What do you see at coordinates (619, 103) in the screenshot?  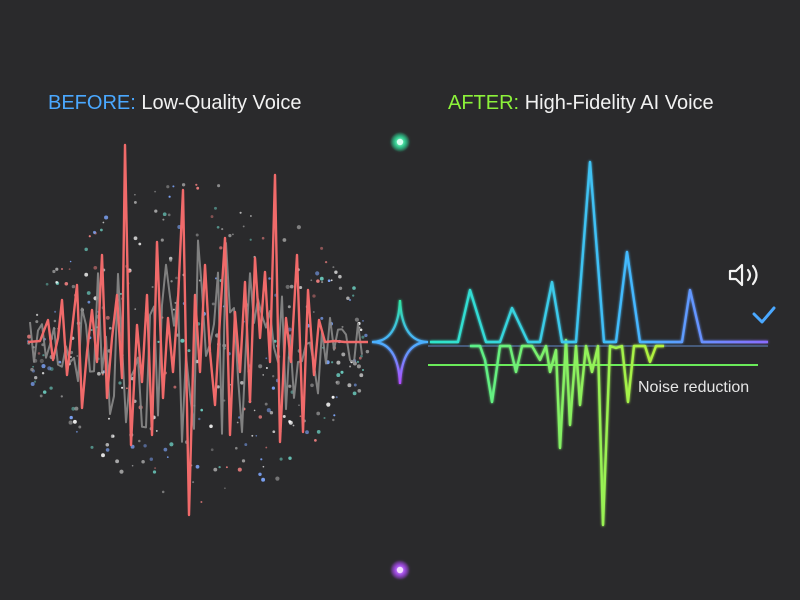 I see `after-text: High-Fidelity AI Voice` at bounding box center [619, 103].